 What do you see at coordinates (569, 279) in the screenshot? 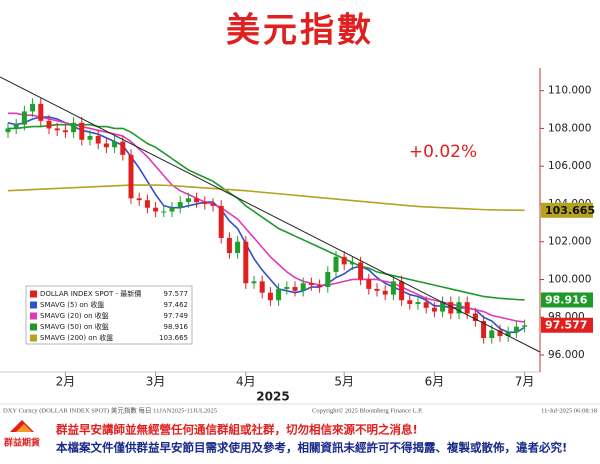
I see `y-tick-label: 100.000` at bounding box center [569, 279].